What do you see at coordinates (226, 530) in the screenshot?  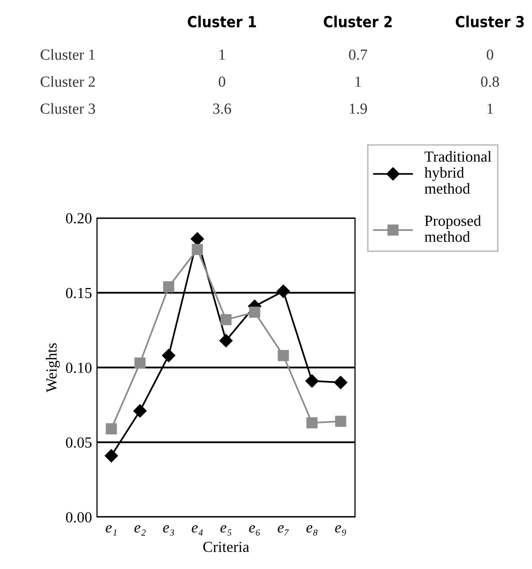 I see `x-tick-label: e₅` at bounding box center [226, 530].